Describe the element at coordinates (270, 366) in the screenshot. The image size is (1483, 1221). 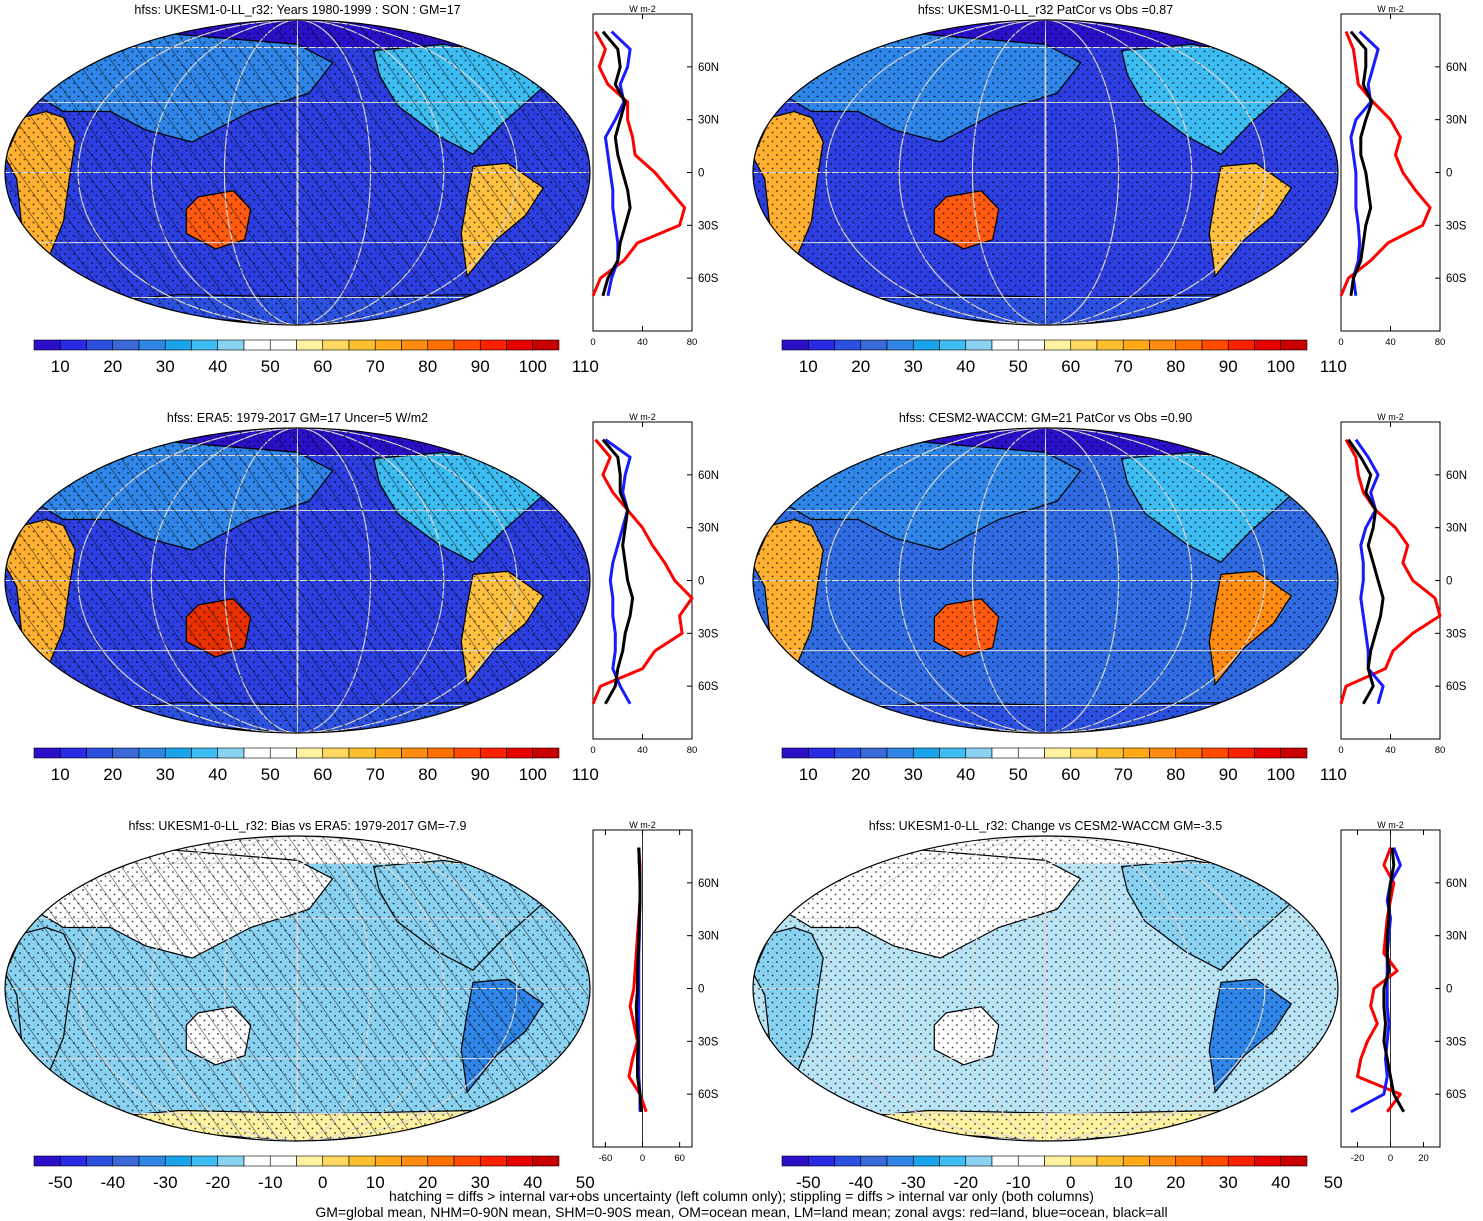
I see `colorbar-tick-label: 50` at that location.